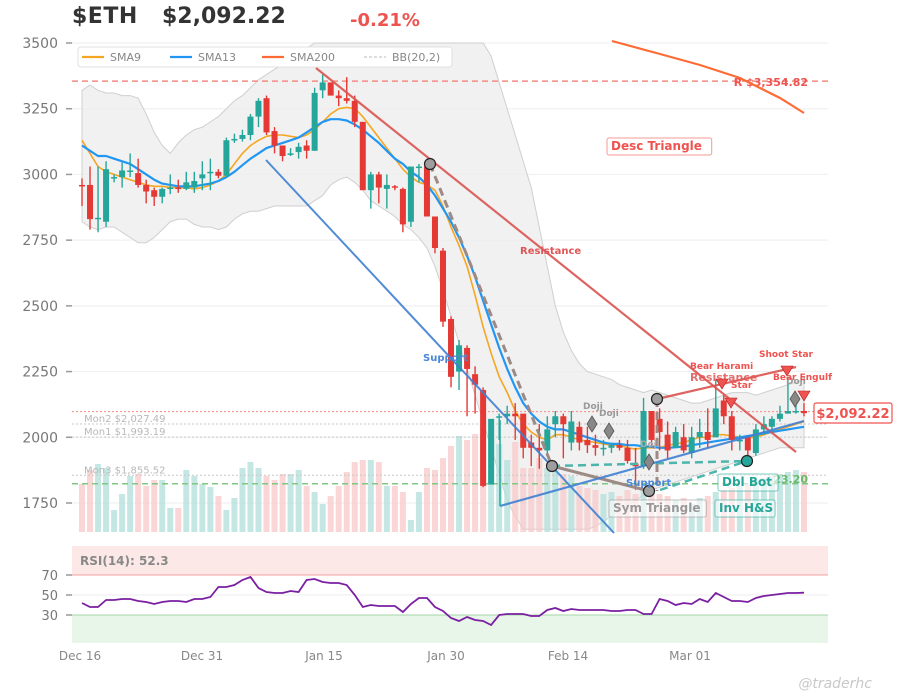 This screenshot has width=900, height=700. I want to click on legend-label: SMA9, so click(125, 57).